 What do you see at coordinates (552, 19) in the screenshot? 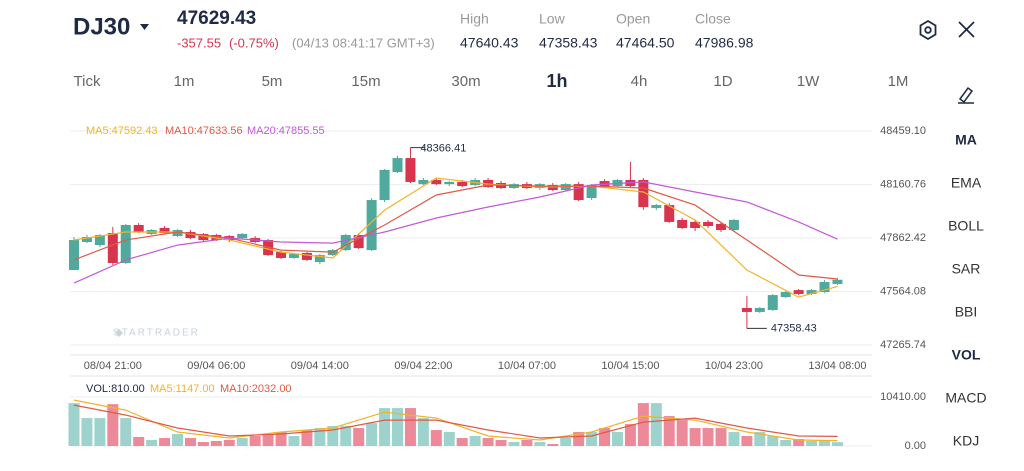
I see `stat-label: Low` at bounding box center [552, 19].